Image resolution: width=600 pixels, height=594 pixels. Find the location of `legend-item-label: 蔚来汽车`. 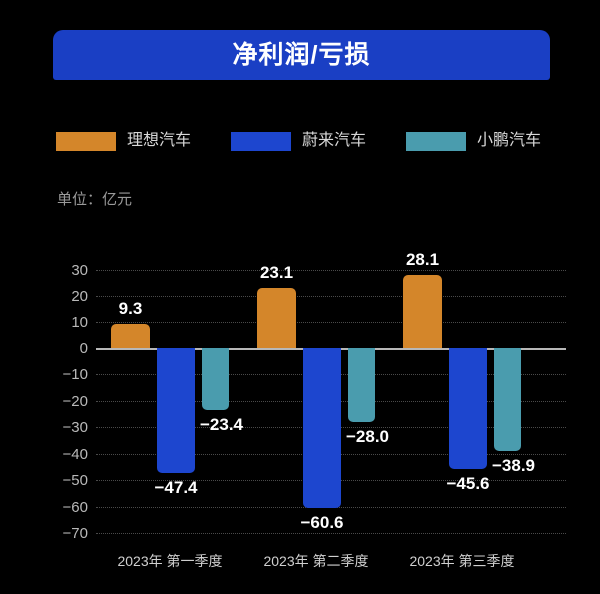

legend-item-label: 蔚来汽车 is located at coordinates (334, 140).